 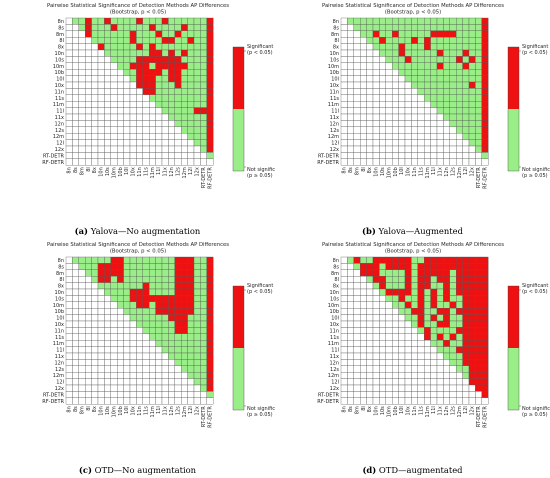 I want to click on col-label: RT-DETR, so click(x=204, y=417).